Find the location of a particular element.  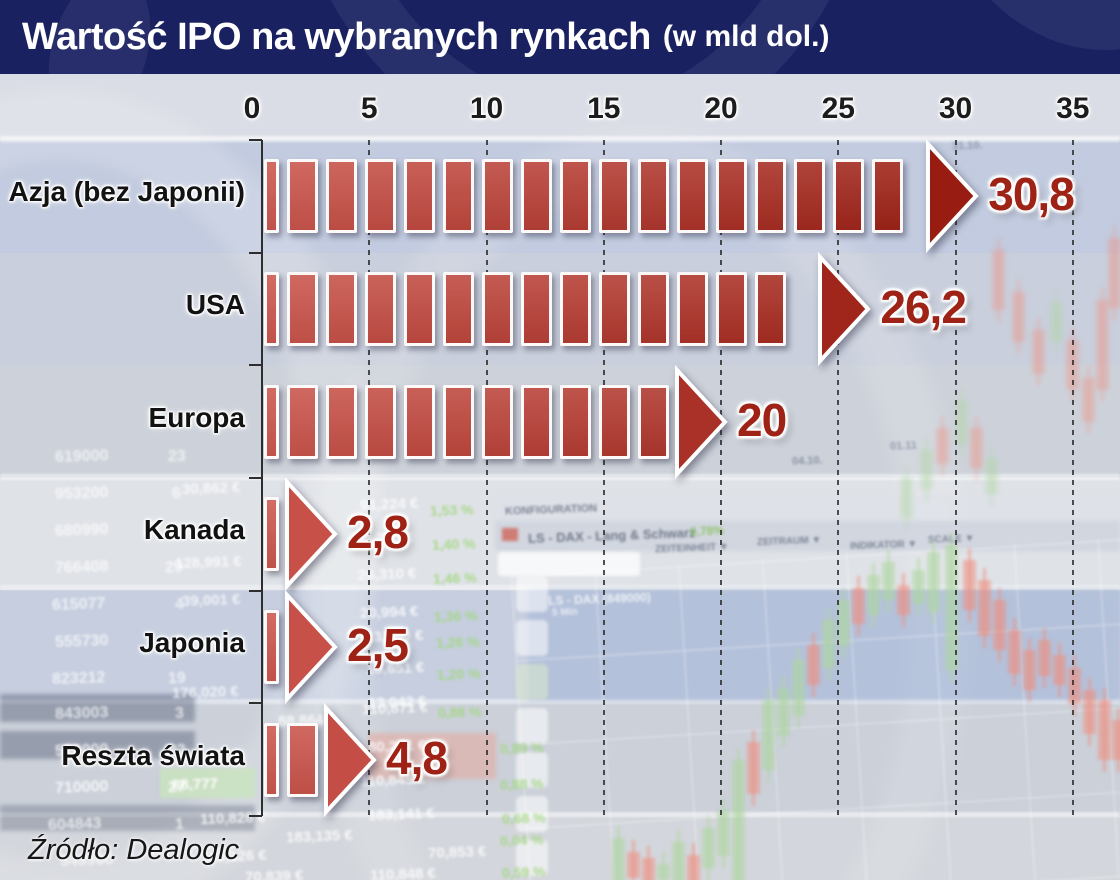

chart-title: Wartość IPO na wybranych rynkach is located at coordinates (336, 36).